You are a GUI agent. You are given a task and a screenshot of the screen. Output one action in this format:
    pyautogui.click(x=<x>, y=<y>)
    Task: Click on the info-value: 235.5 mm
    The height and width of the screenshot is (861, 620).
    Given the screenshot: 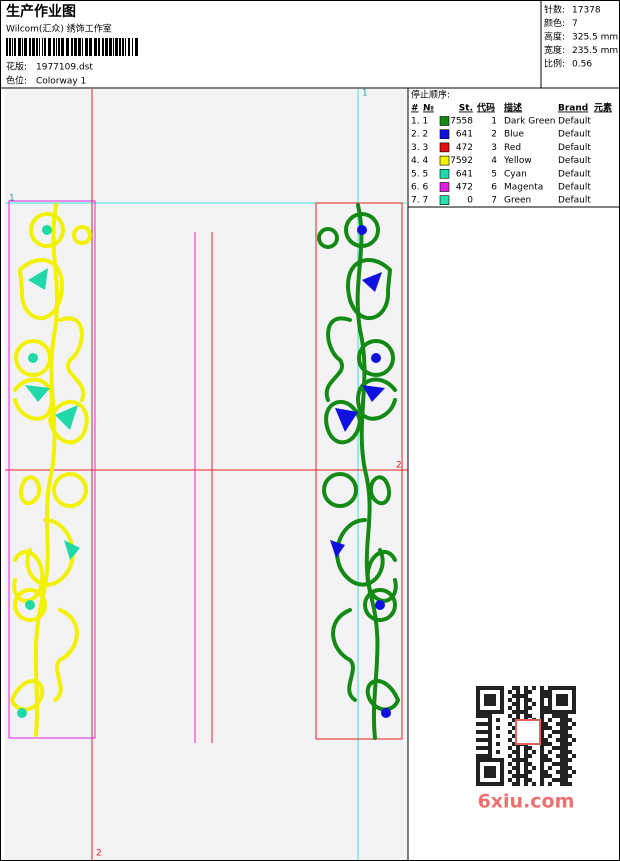 What is the action you would take?
    pyautogui.click(x=595, y=51)
    